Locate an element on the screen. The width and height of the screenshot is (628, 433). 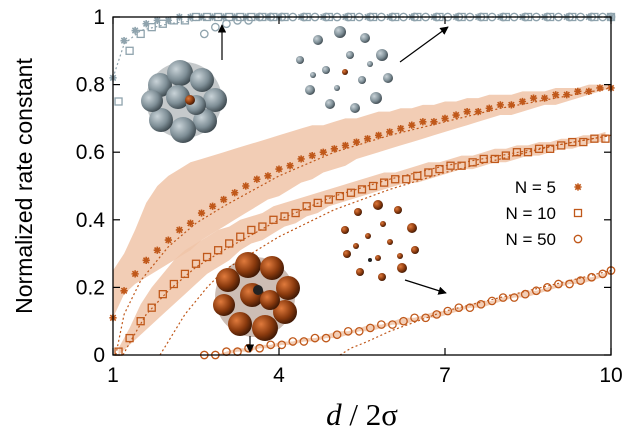
y-axis-label: Normalized rate constant is located at coordinates (24, 186).